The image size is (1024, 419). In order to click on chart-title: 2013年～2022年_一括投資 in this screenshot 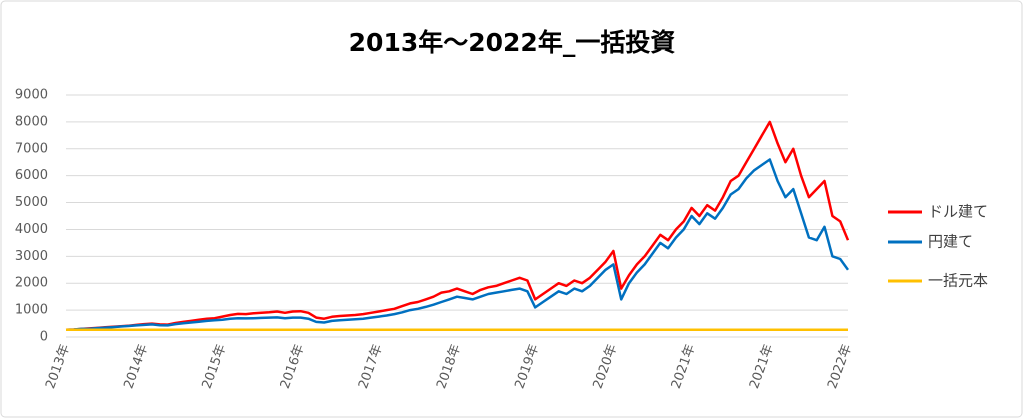, I will do `click(512, 42)`.